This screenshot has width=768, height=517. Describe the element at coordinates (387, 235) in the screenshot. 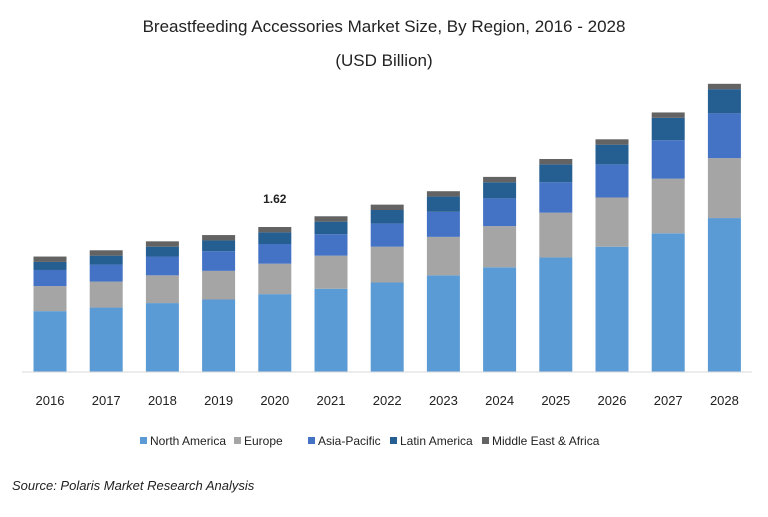

I see `bar-segment-asia-pacific-2022` at that location.